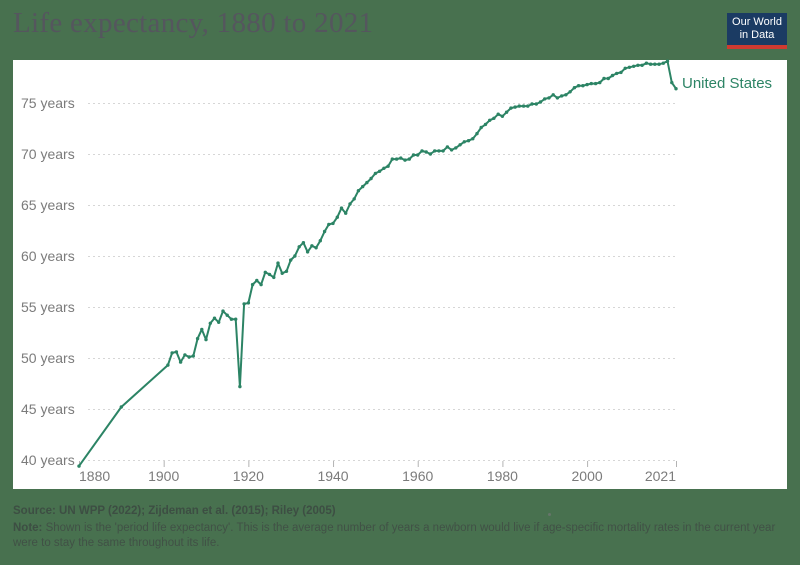  Describe the element at coordinates (727, 83) in the screenshot. I see `series-end-label: United States` at that location.